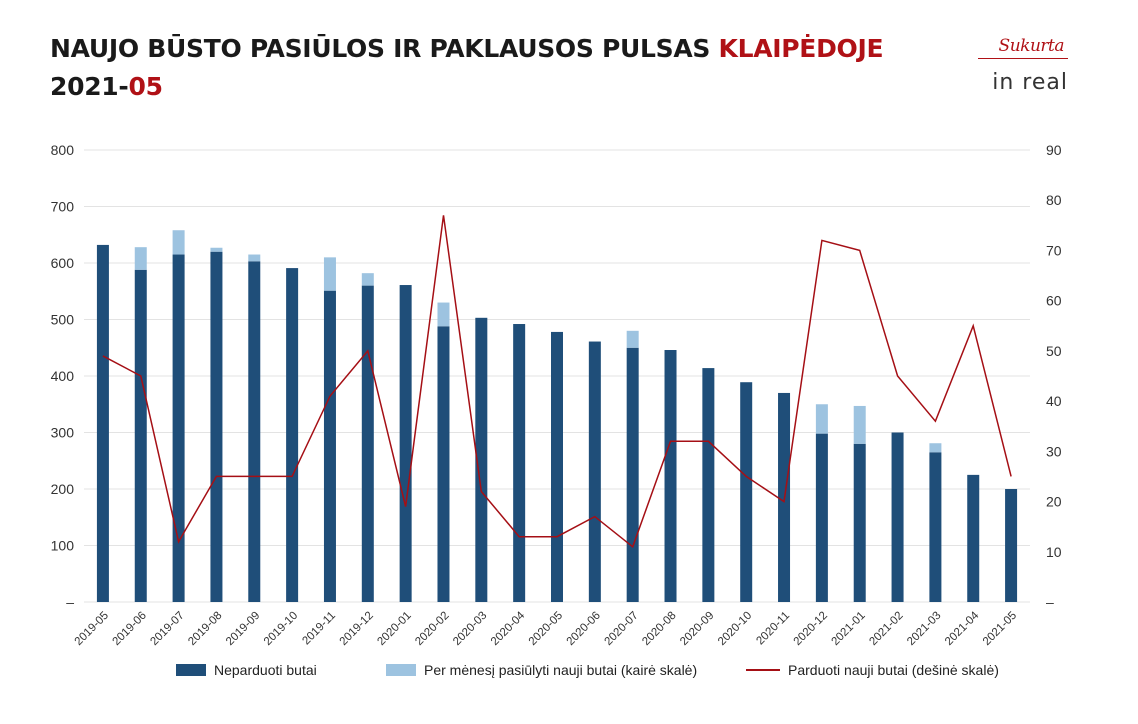 The width and height of the screenshot is (1138, 724). Describe the element at coordinates (763, 670) in the screenshot. I see `legend-line-sold` at that location.